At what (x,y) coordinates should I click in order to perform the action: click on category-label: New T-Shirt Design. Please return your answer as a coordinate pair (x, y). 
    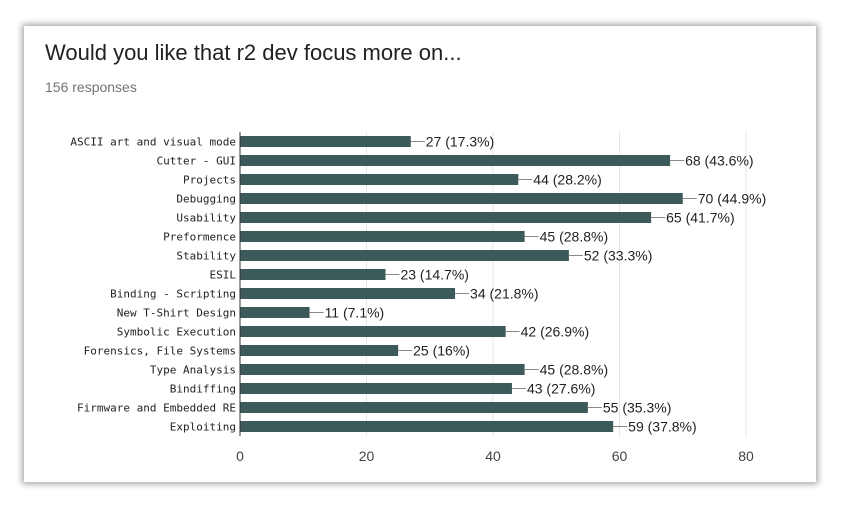
    Looking at the image, I should click on (176, 313).